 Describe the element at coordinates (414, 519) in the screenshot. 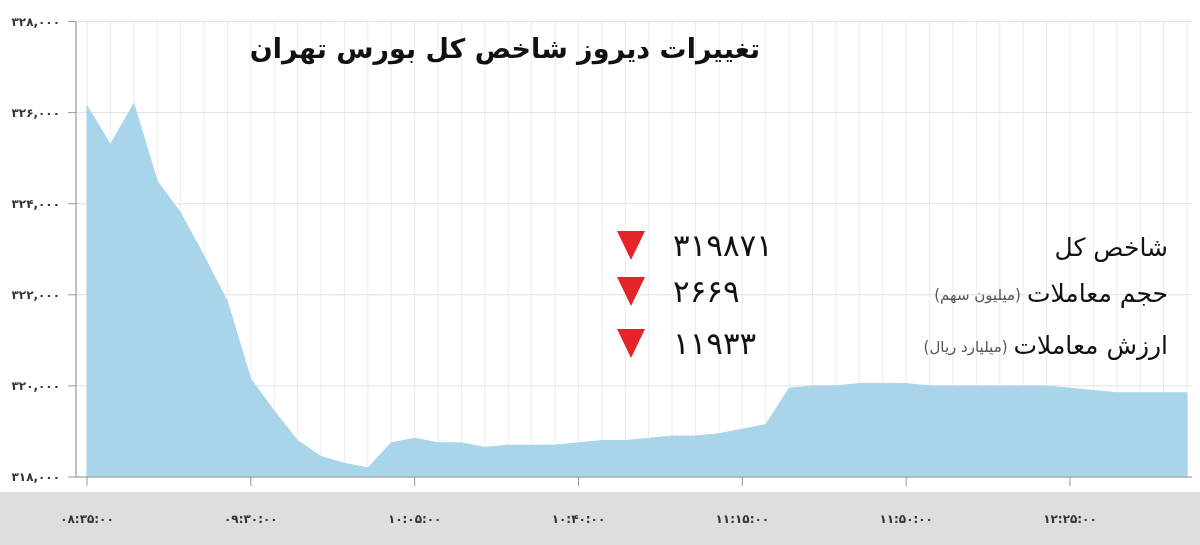

I see `x-tick-label: ۱۰:۰۵:۰۰` at that location.